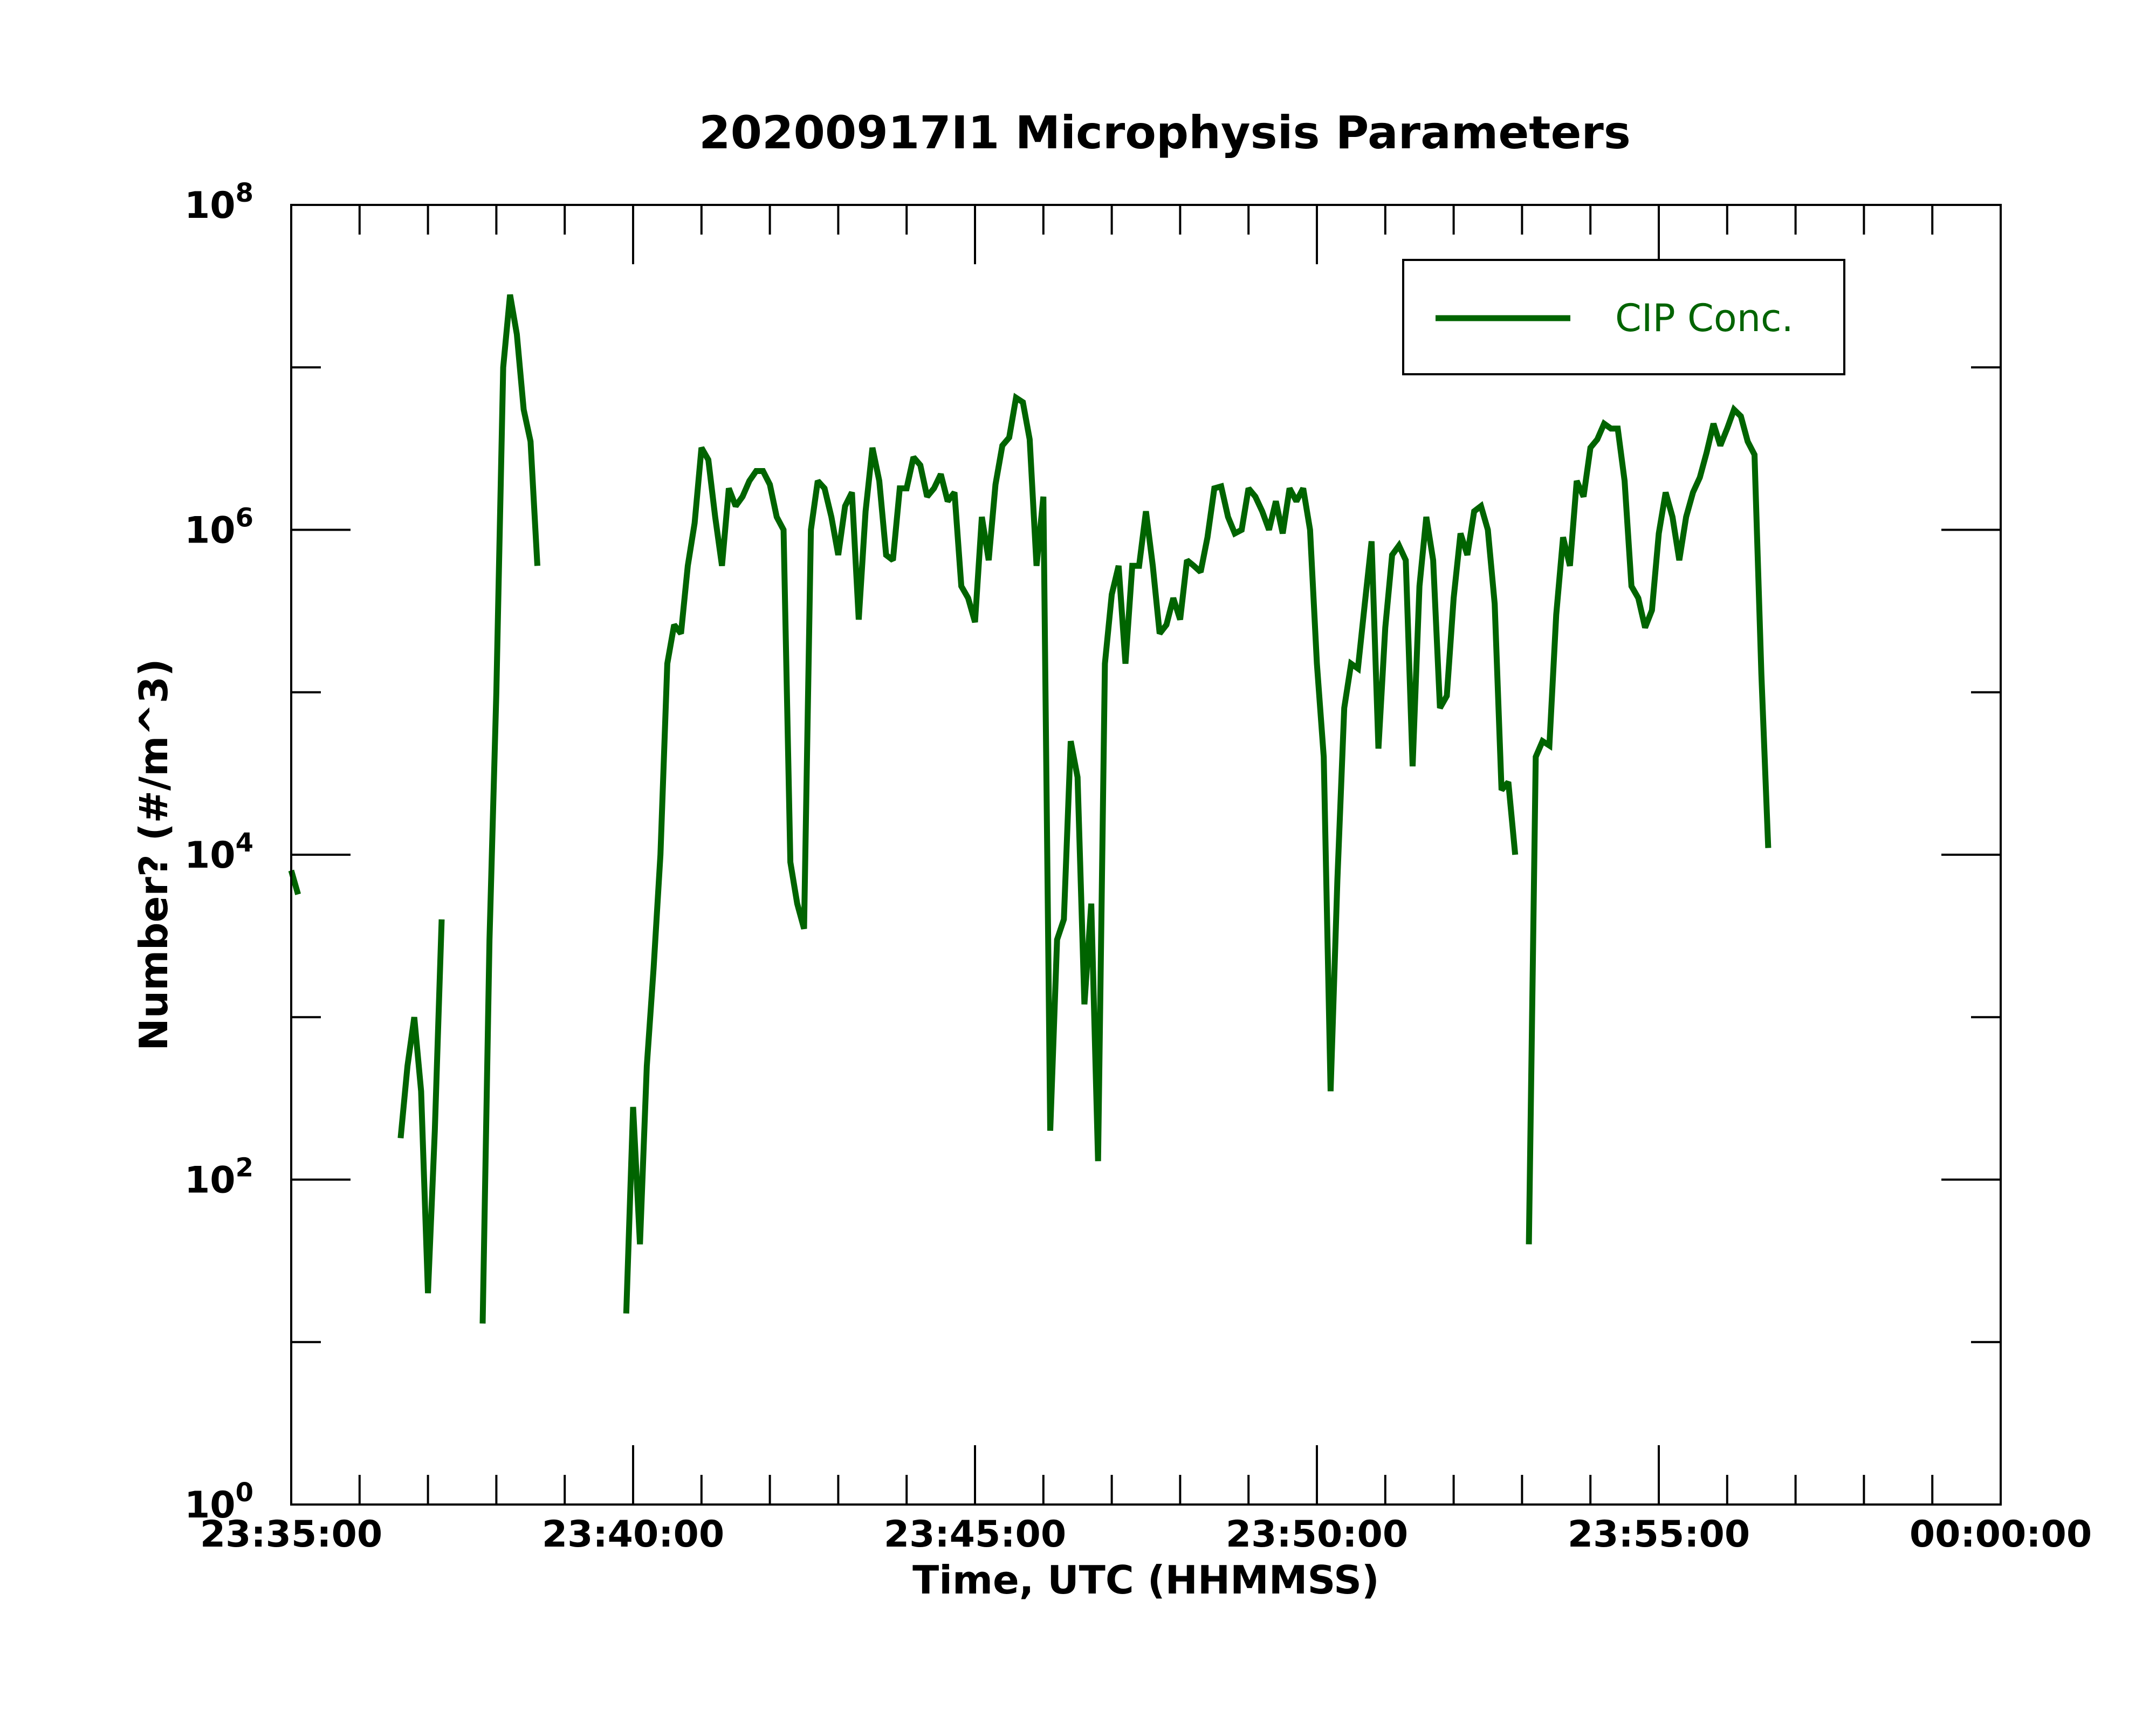 This screenshot has width=2156, height=1724. I want to click on legend-label-cip-conc: CIP Conc., so click(1705, 318).